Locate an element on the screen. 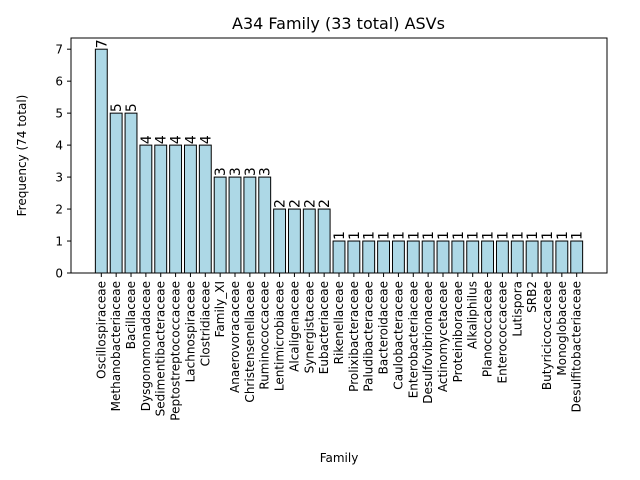 Image resolution: width=640 pixels, height=480 pixels. y-axis: 0 1 2 3 4 5 6 7 is located at coordinates (63, 162).